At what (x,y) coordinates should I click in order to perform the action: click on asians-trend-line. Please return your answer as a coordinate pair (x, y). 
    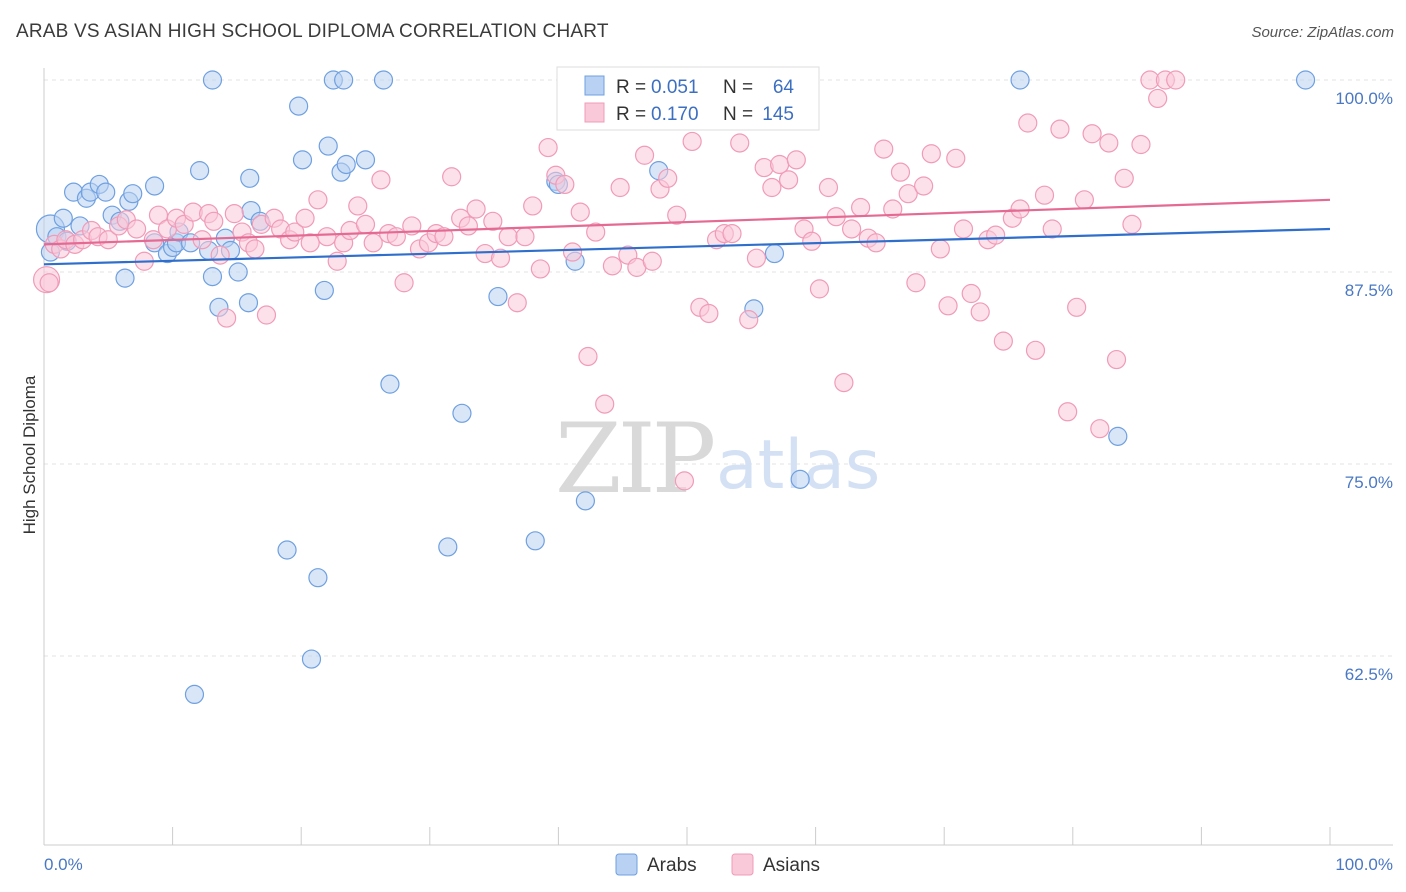
    Looking at the image, I should click on (687, 222).